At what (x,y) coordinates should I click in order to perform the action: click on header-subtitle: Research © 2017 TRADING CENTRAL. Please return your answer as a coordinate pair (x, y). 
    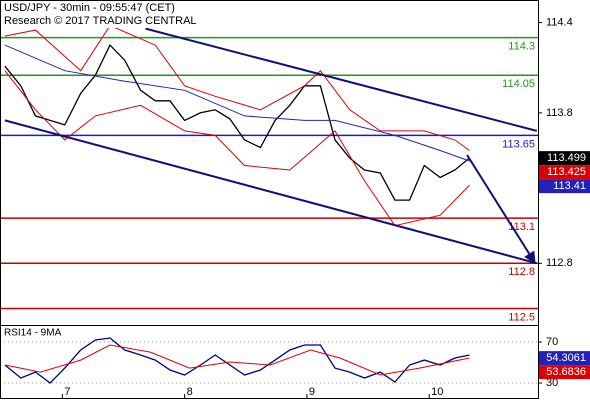
    Looking at the image, I should click on (100, 21).